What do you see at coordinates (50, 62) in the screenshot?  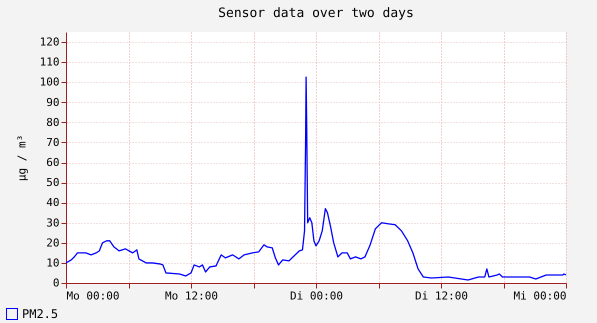 I see `y-tick-label: 110` at bounding box center [50, 62].